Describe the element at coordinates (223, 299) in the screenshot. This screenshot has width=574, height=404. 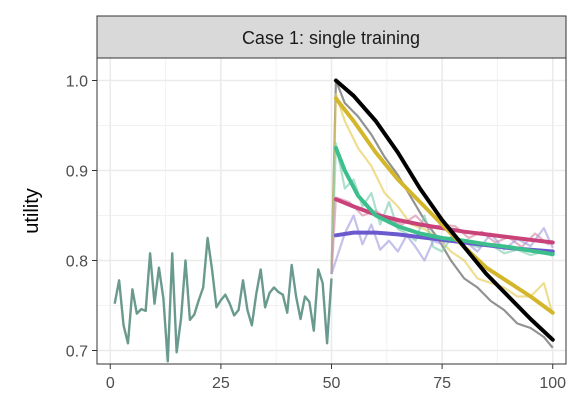
I see `baseline-series-line` at that location.